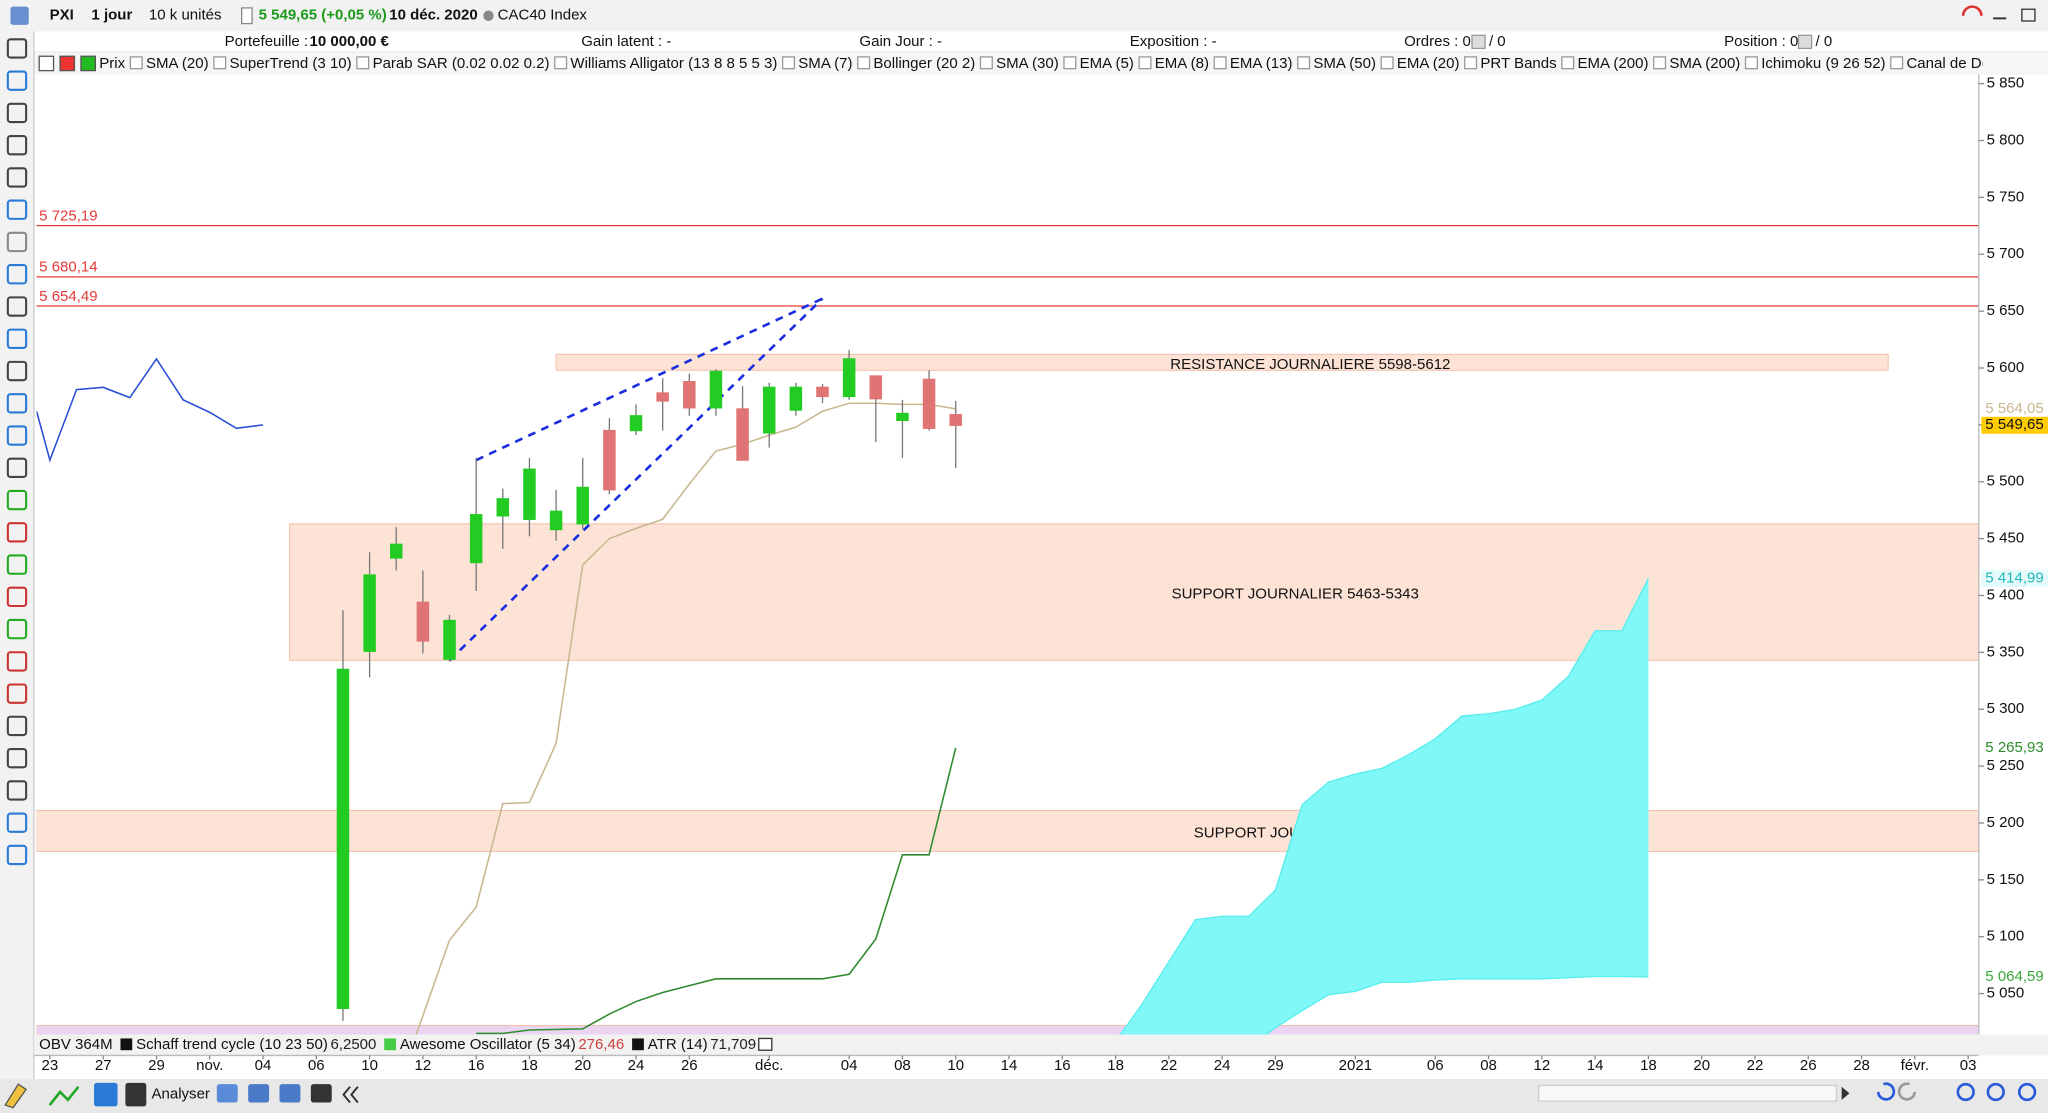 Image resolution: width=2048 pixels, height=1113 pixels. Describe the element at coordinates (2027, 1092) in the screenshot. I see `zoom-reset-icon` at that location.